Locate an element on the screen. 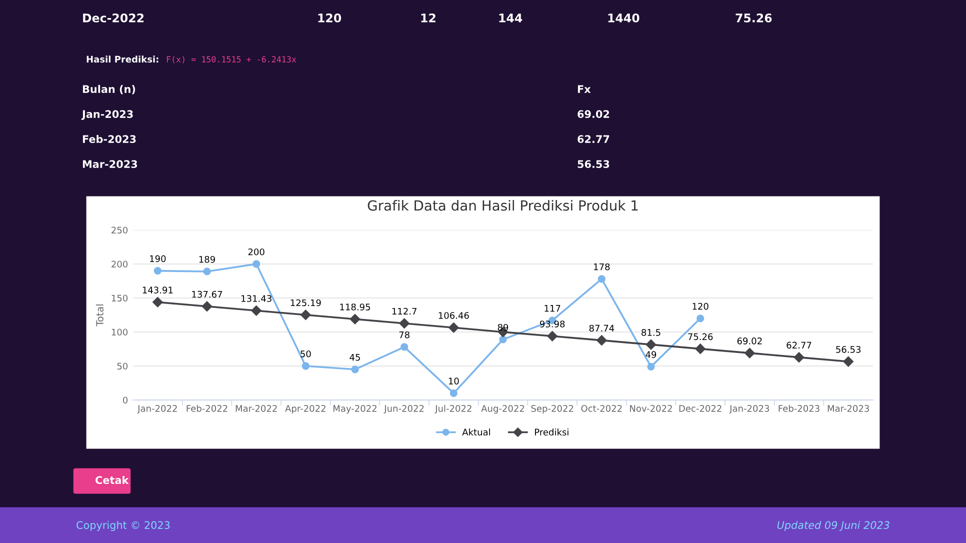 This screenshot has height=543, width=966. data-label: 106.46 is located at coordinates (453, 315).